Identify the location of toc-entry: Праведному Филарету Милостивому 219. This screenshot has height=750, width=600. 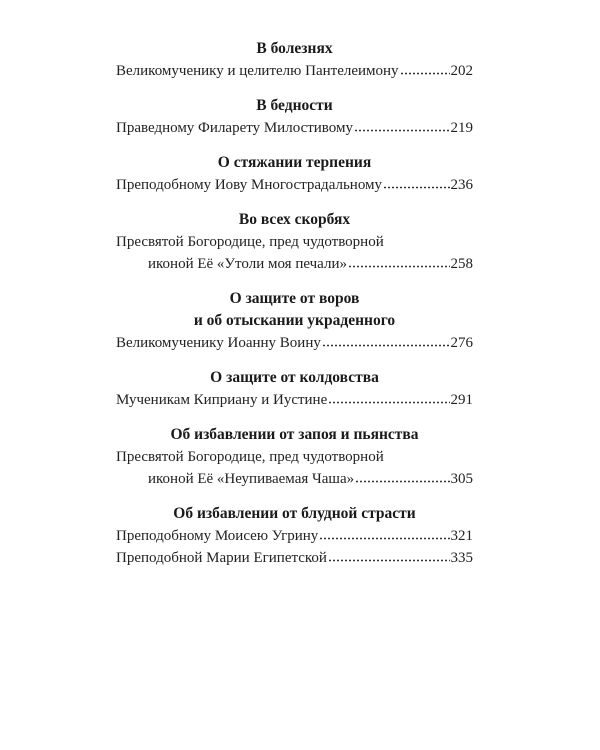
(294, 128).